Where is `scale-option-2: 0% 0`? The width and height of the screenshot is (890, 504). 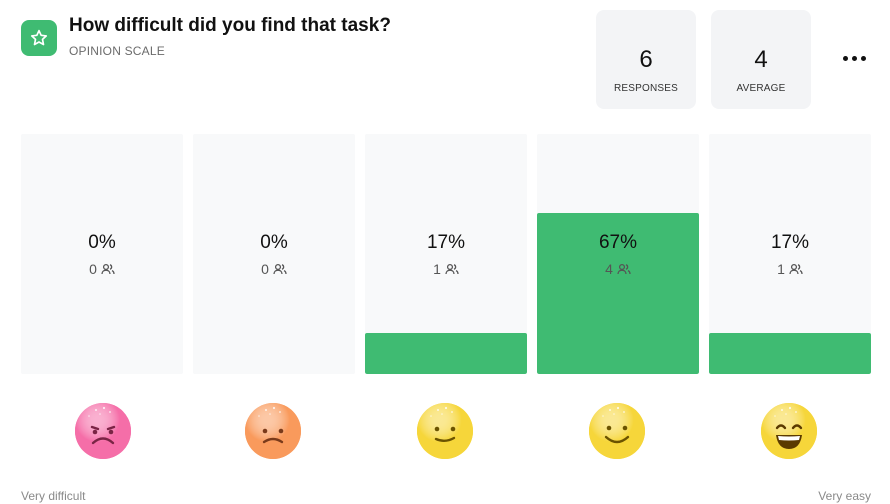 scale-option-2: 0% 0 is located at coordinates (274, 254).